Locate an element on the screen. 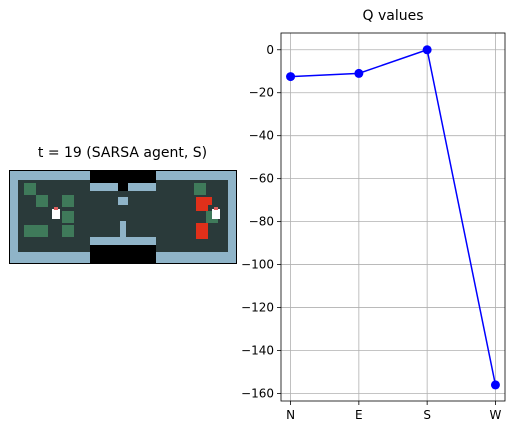 The image size is (515, 435). game-title: t = 19 (SARSA agent, S) is located at coordinates (122, 153).